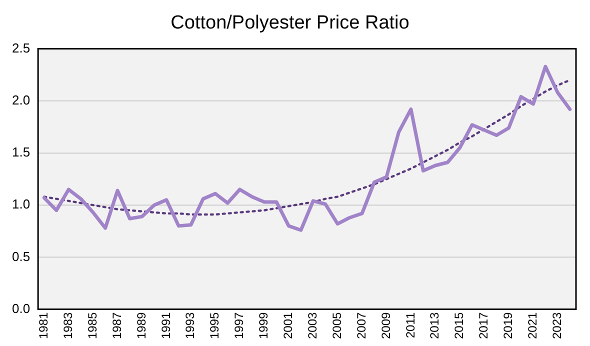 This screenshot has height=346, width=590. I want to click on x-tick-label: 2009, so click(385, 326).